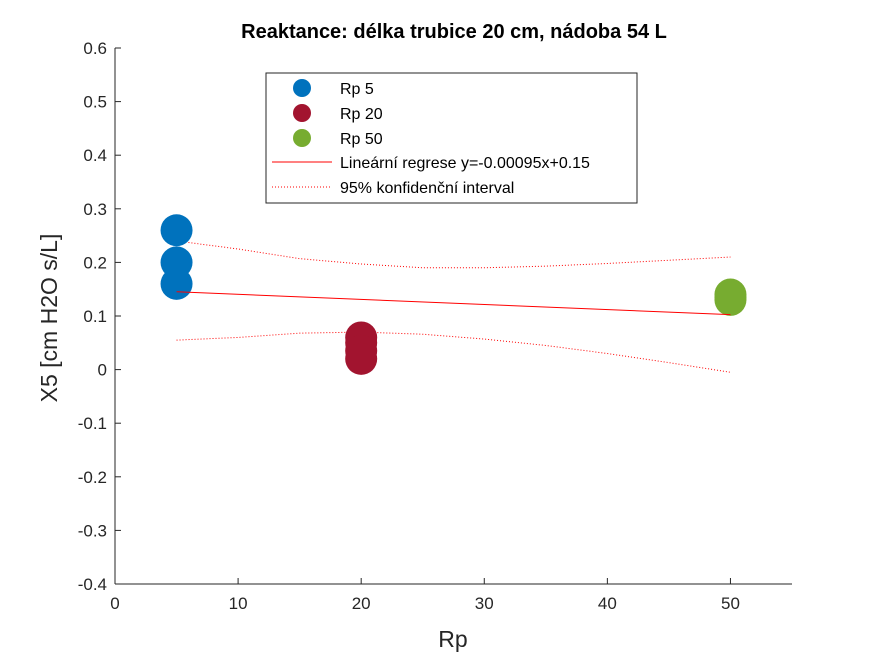  I want to click on x-tick-label: 0, so click(114, 603).